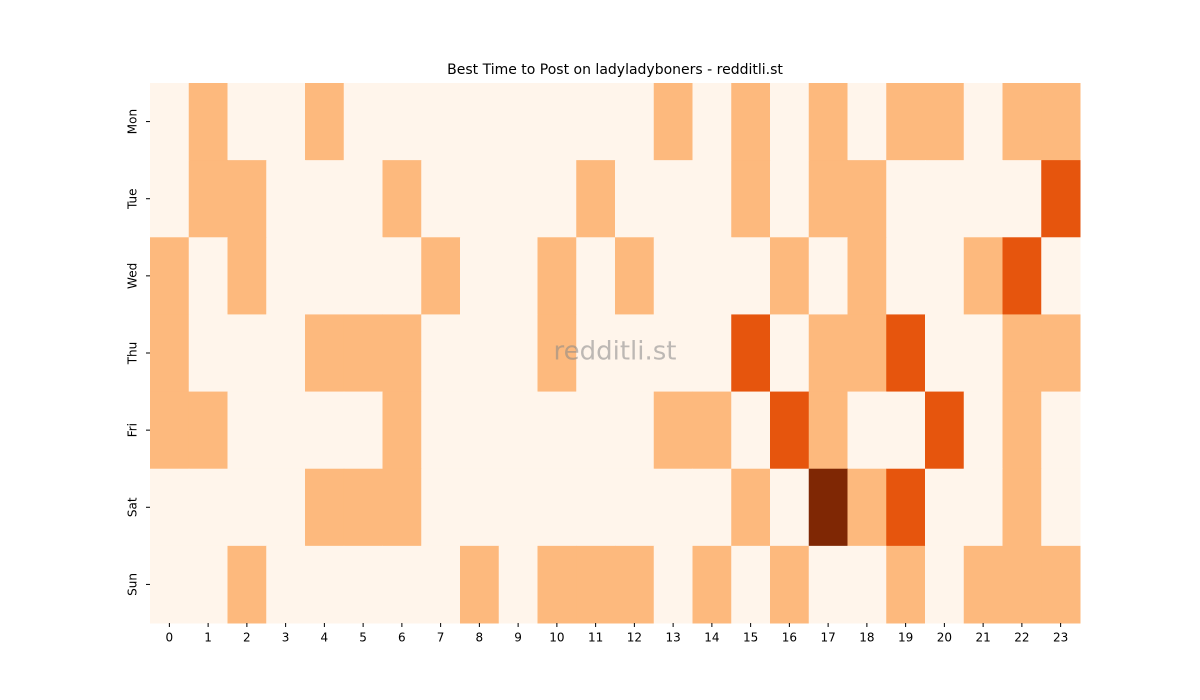 This screenshot has width=1200, height=700. Describe the element at coordinates (133, 121) in the screenshot. I see `y-tick-label: Mon` at that location.